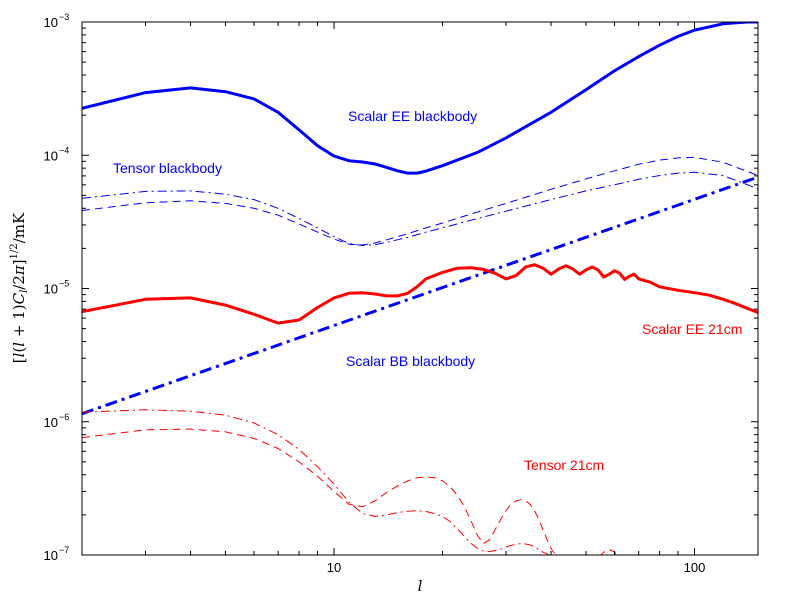  Describe the element at coordinates (692, 329) in the screenshot. I see `annotation-scalar-ee-21cm: Scalar EE 21cm` at that location.